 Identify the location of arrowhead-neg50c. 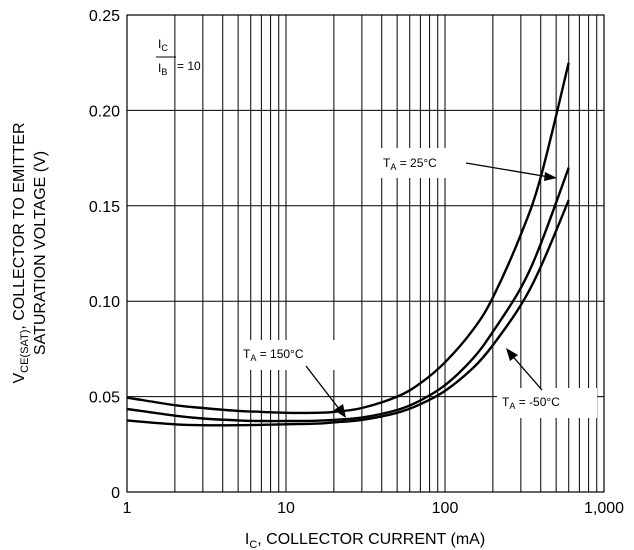
(512, 354).